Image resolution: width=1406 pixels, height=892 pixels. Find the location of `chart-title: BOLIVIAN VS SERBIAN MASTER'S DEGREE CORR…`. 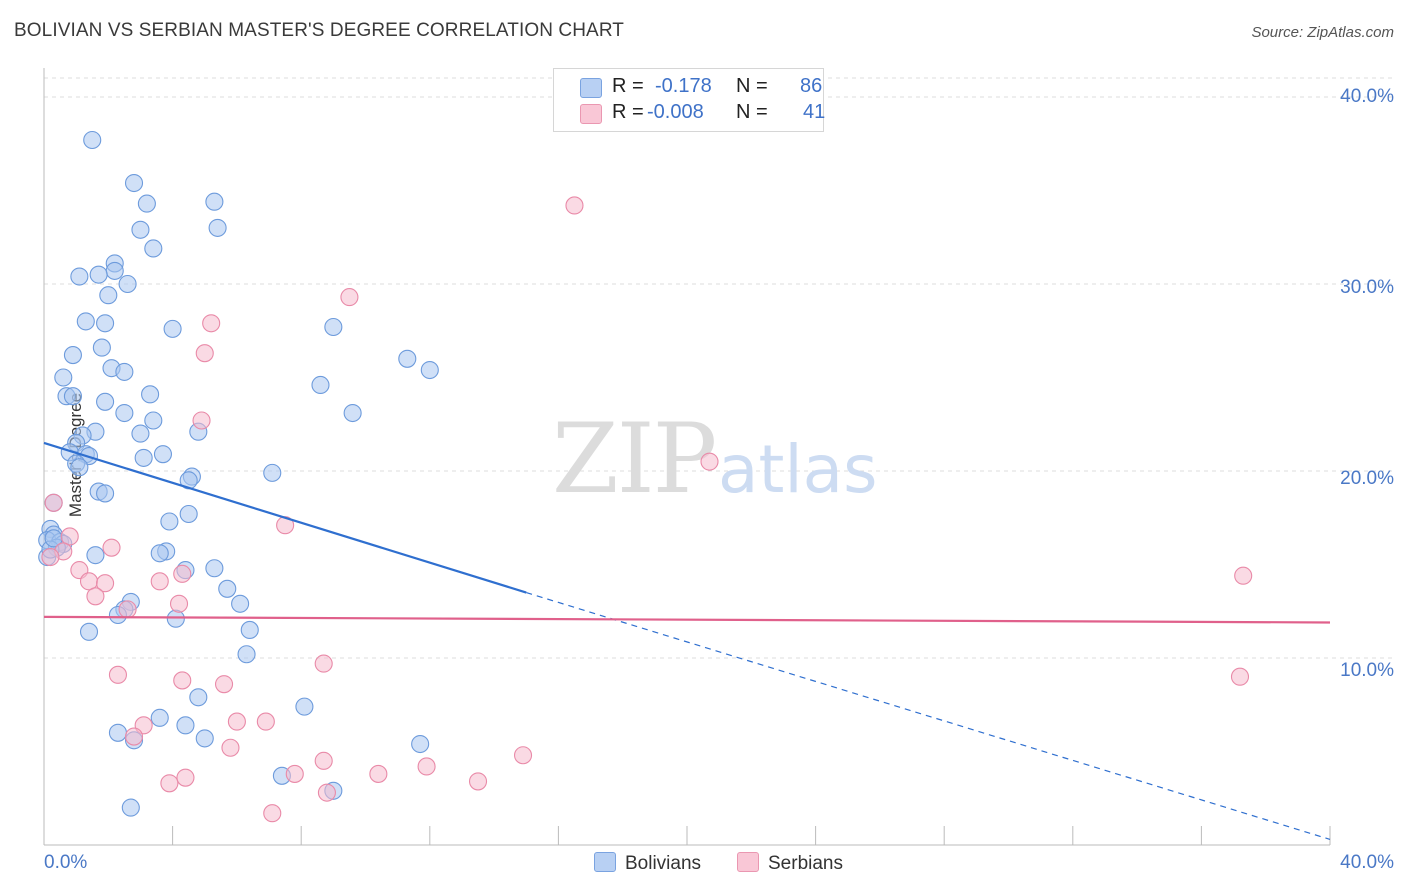

chart-title: BOLIVIAN VS SERBIAN MASTER'S DEGREE CORR… is located at coordinates (319, 30).